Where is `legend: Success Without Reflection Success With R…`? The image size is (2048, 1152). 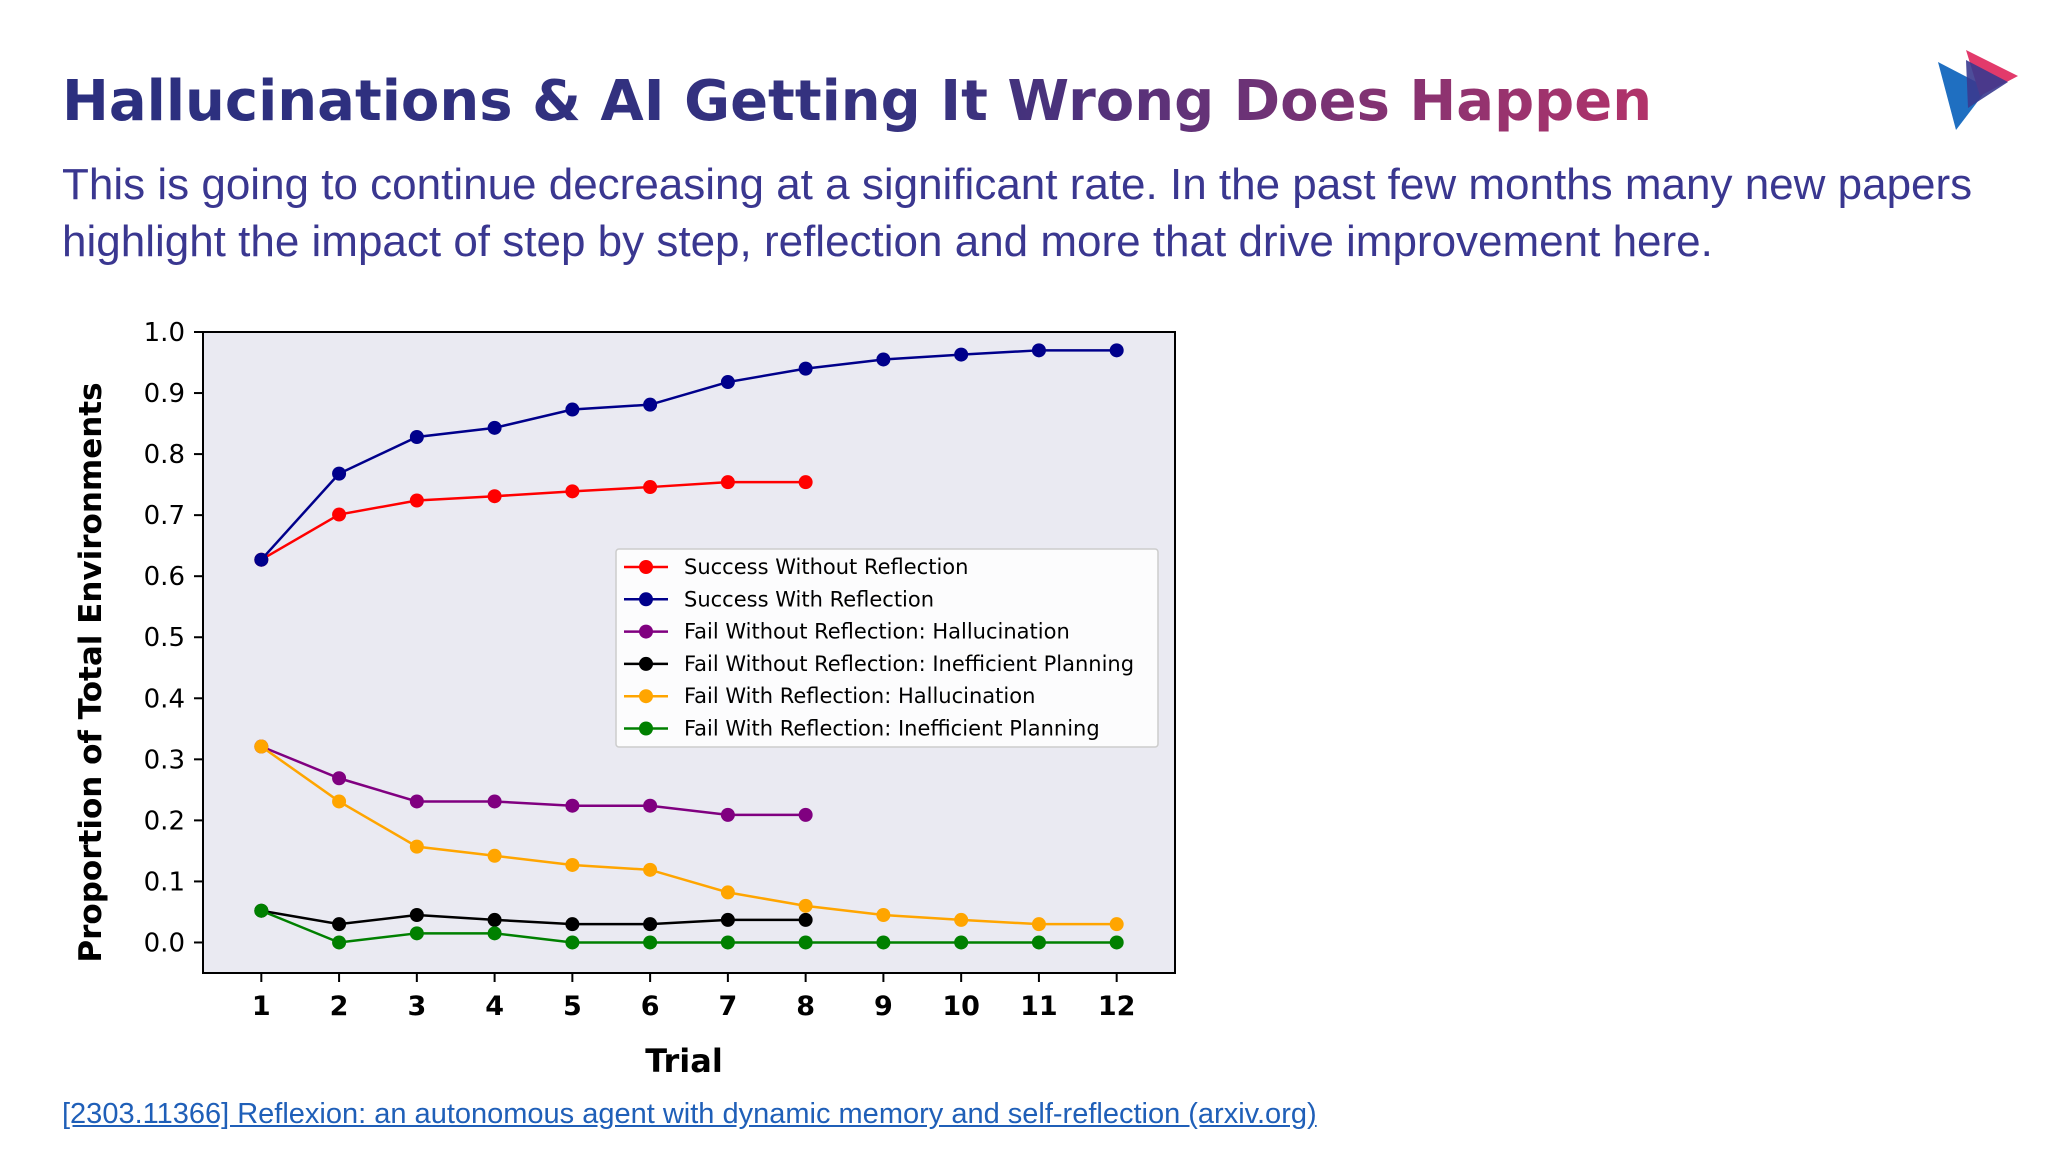
legend: Success Without Reflection Success With R… is located at coordinates (887, 648).